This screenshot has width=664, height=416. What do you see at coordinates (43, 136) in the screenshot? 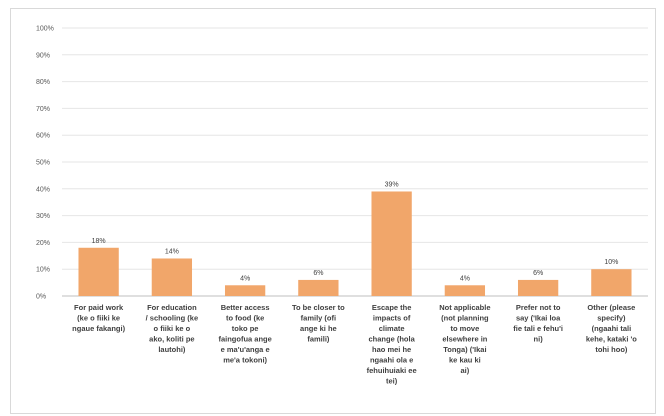
I see `y-tick-label: 60%` at bounding box center [43, 136].